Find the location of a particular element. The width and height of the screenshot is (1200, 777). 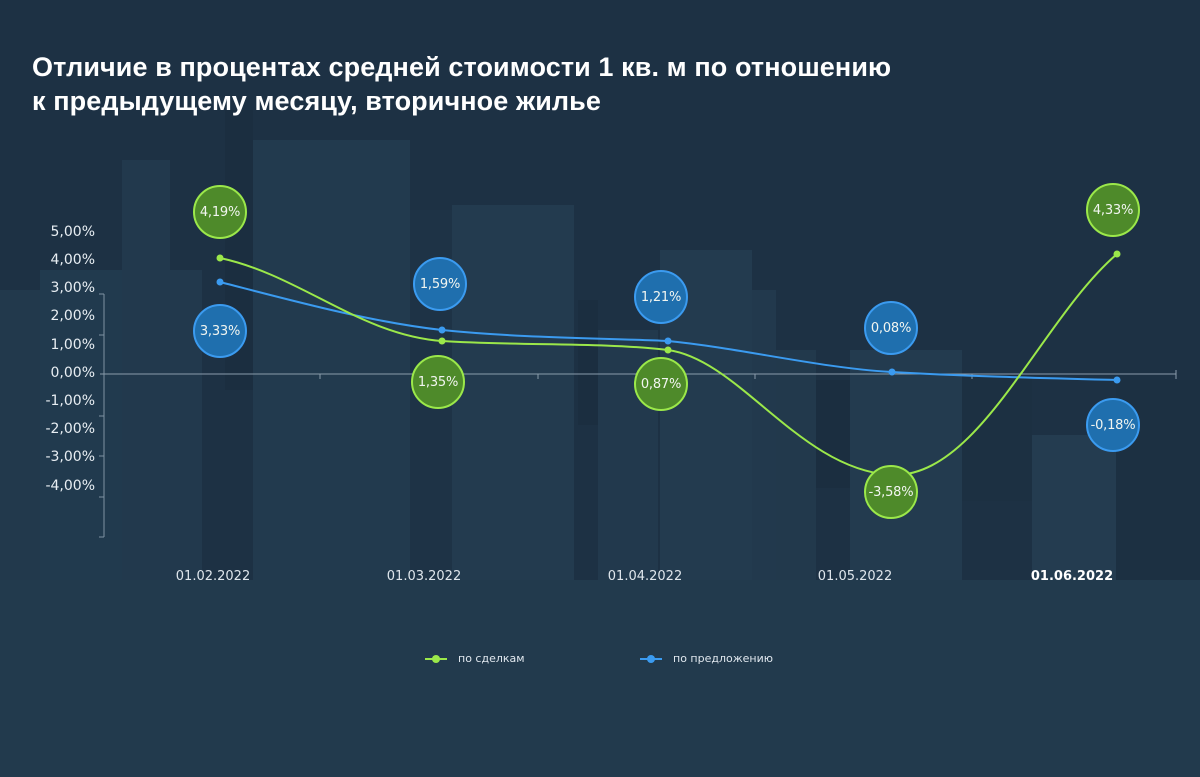

y-tick-label: 4,00% is located at coordinates (72, 260).